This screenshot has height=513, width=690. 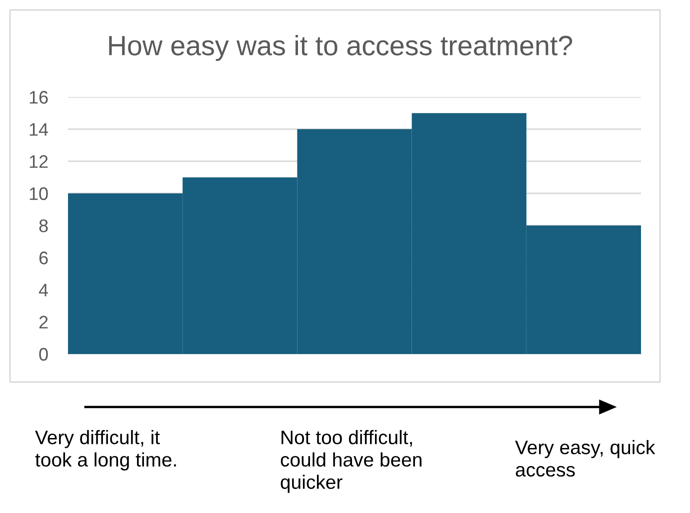 I want to click on y-tick-label: 10, so click(x=39, y=193).